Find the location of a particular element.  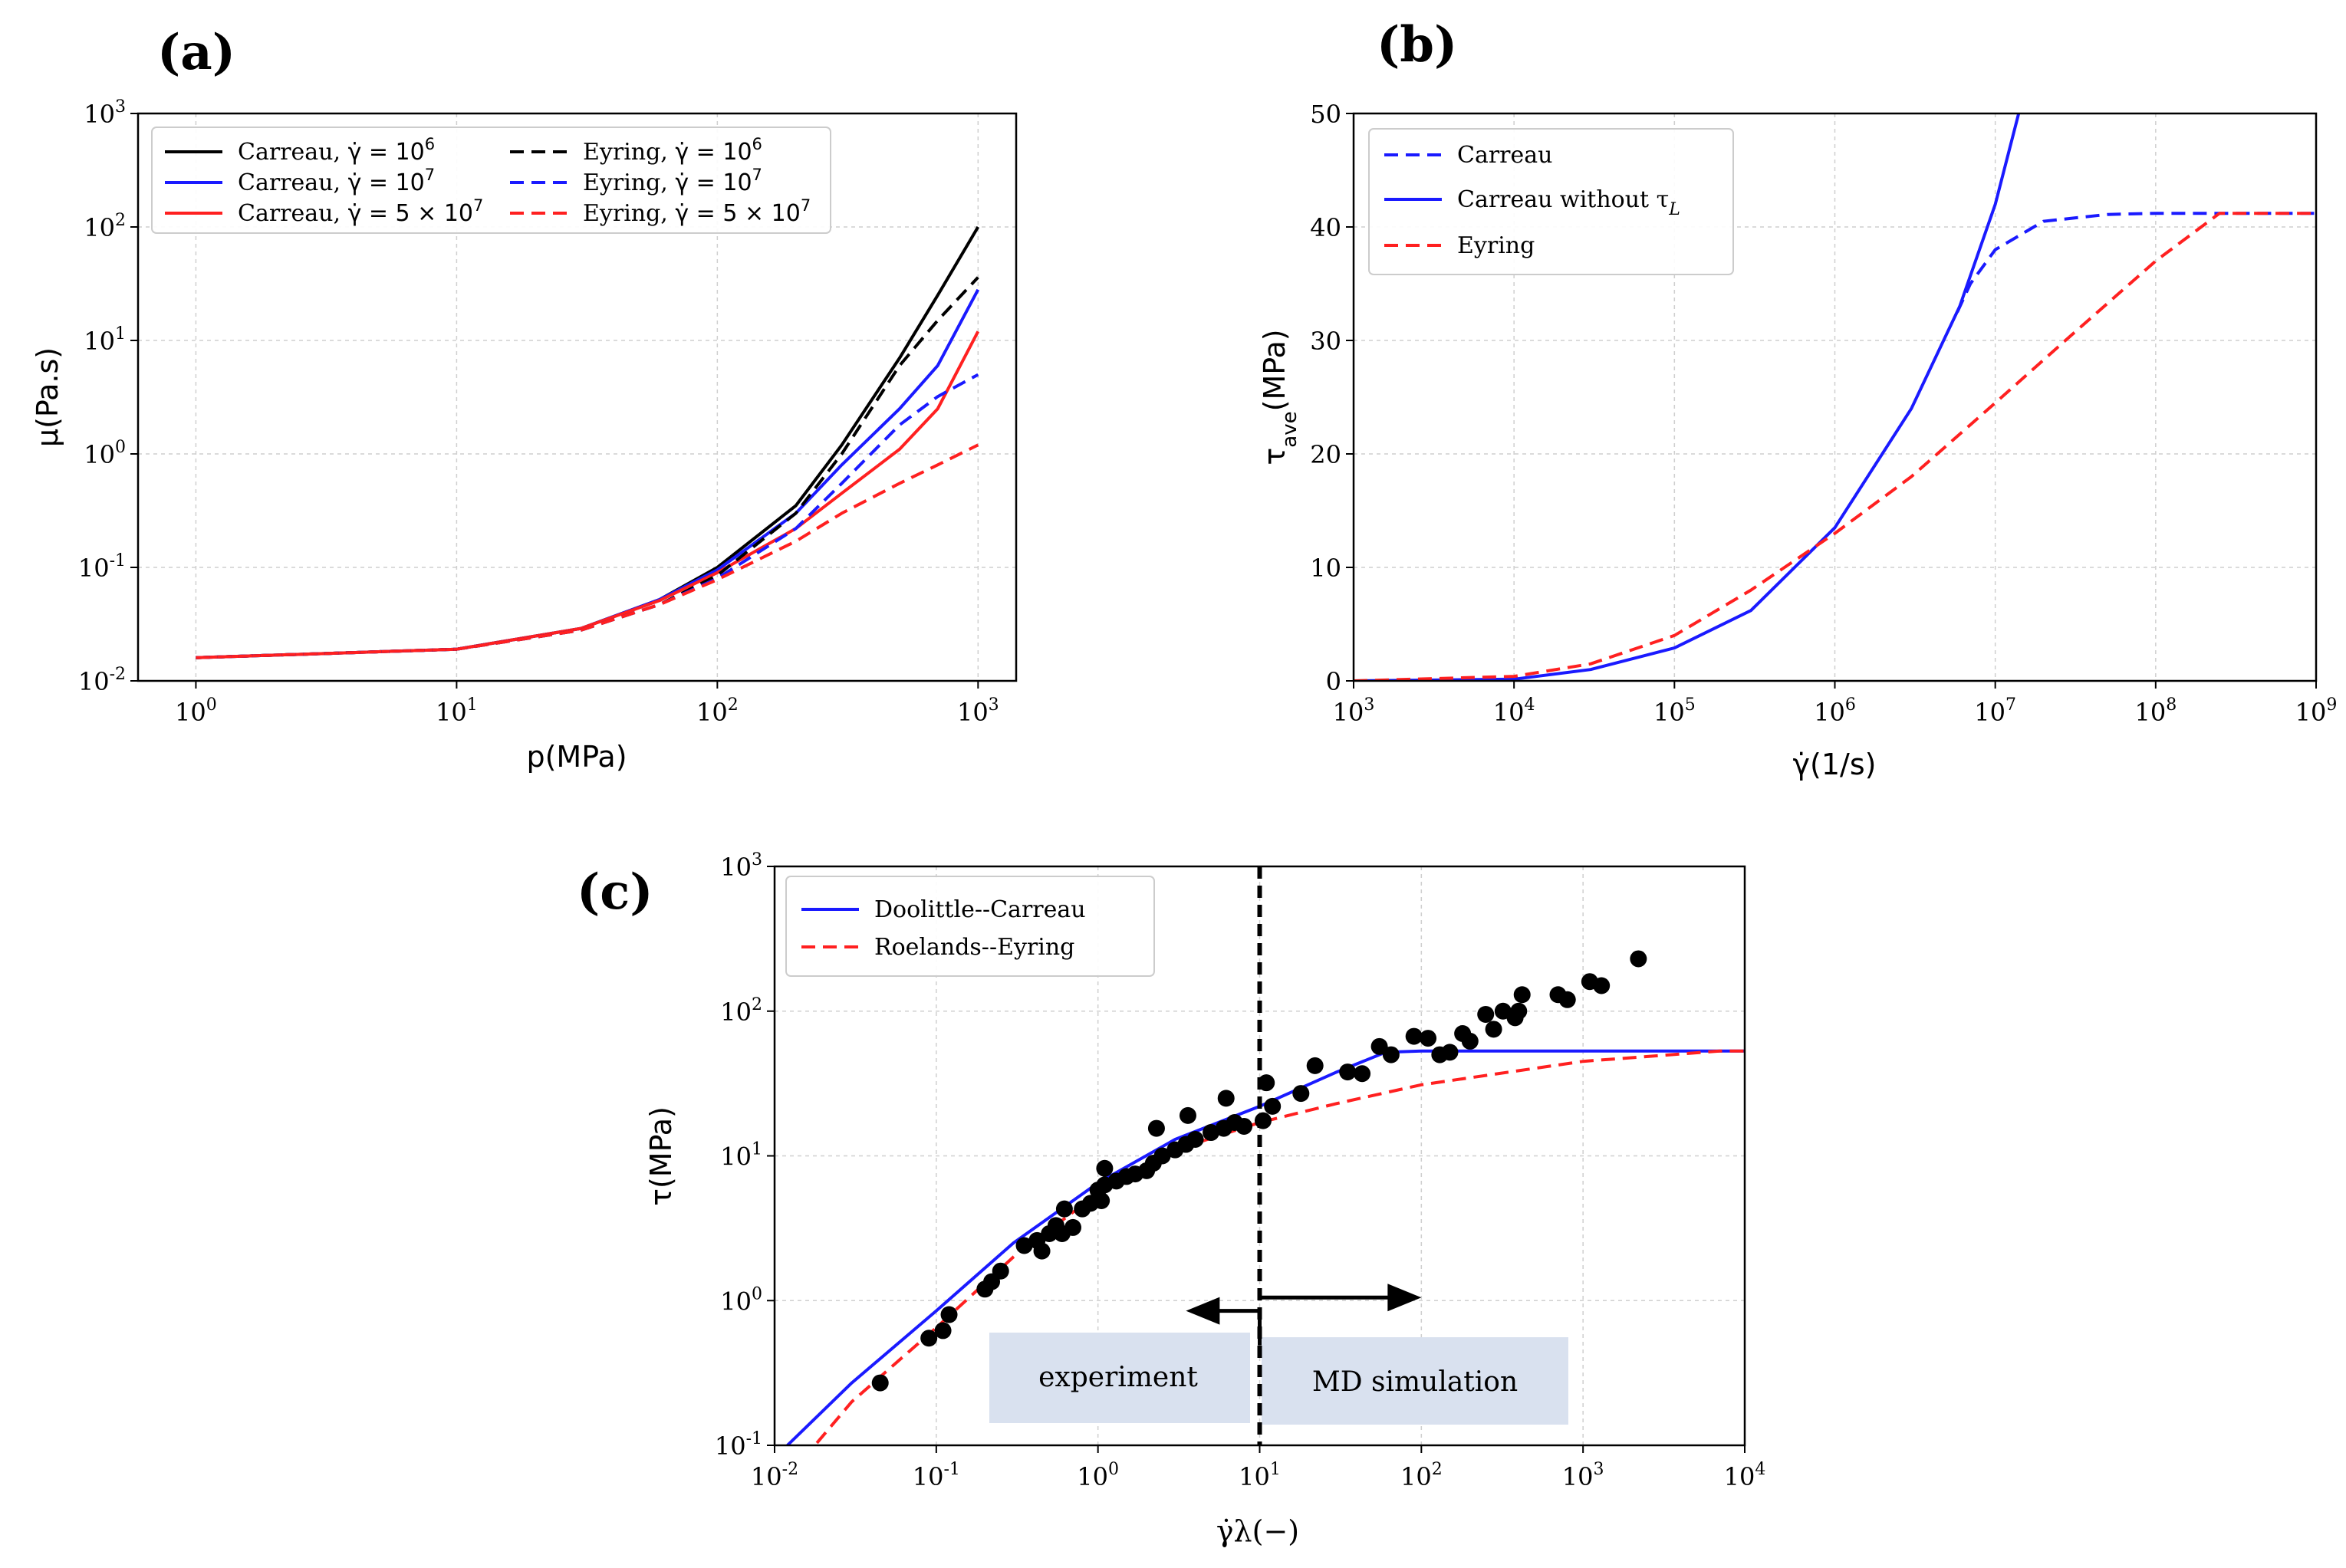

experiment-box is located at coordinates (1119, 1378).